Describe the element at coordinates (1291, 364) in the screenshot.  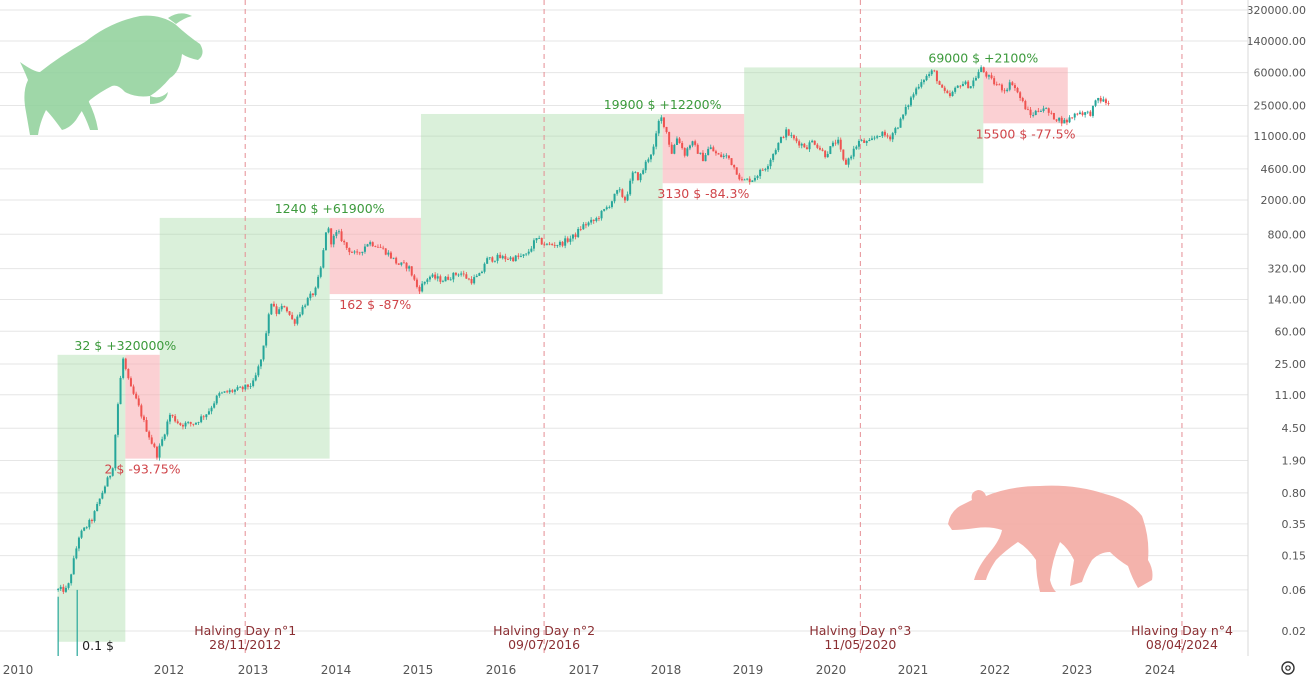
I see `y-tick-label: 25.00` at that location.